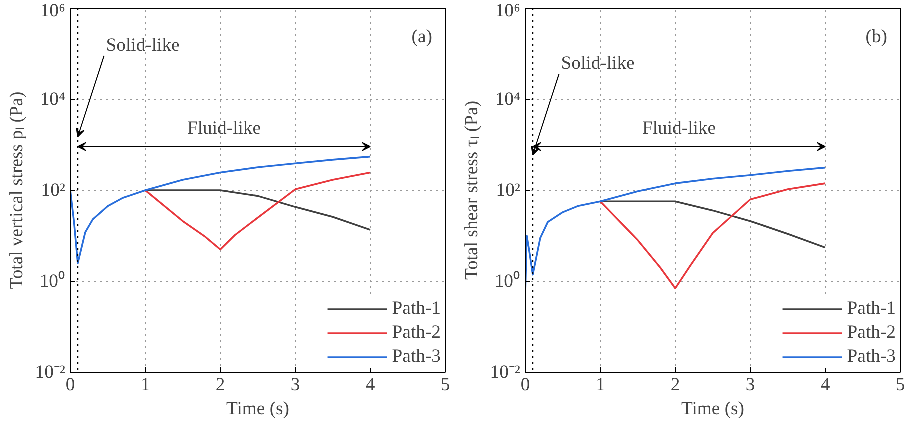  I want to click on y-axis-title: Total vertical stress pₗ (Pa), so click(17, 191).